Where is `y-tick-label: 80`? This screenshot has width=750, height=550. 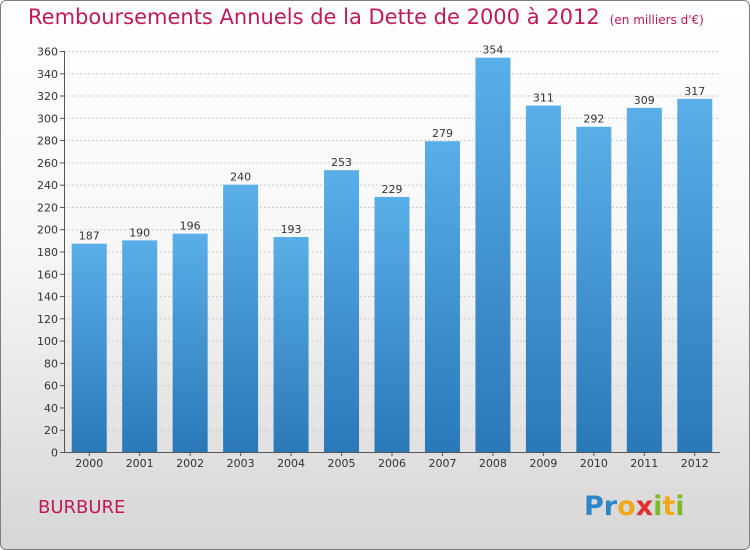 y-tick-label: 80 is located at coordinates (51, 363).